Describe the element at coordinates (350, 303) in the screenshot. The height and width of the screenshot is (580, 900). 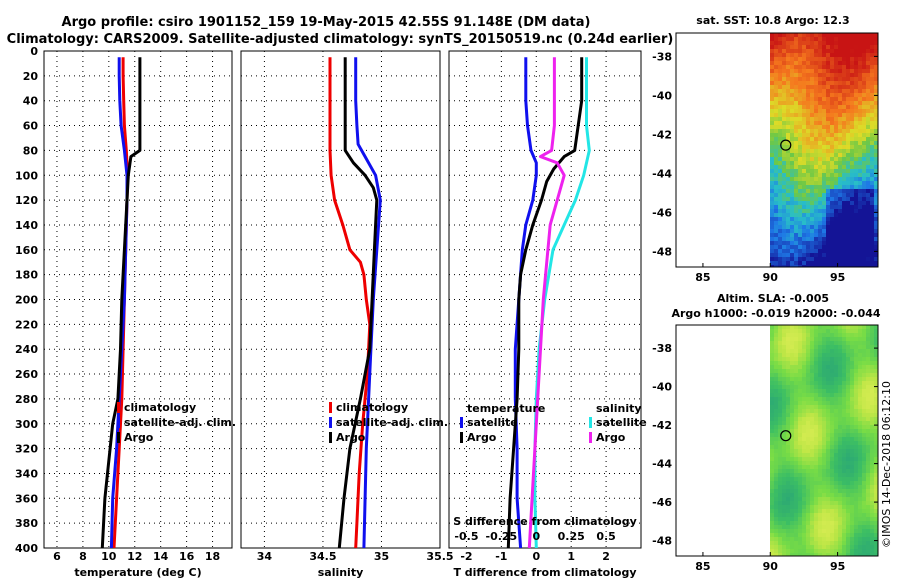
I see `salinity-line-climatology` at that location.